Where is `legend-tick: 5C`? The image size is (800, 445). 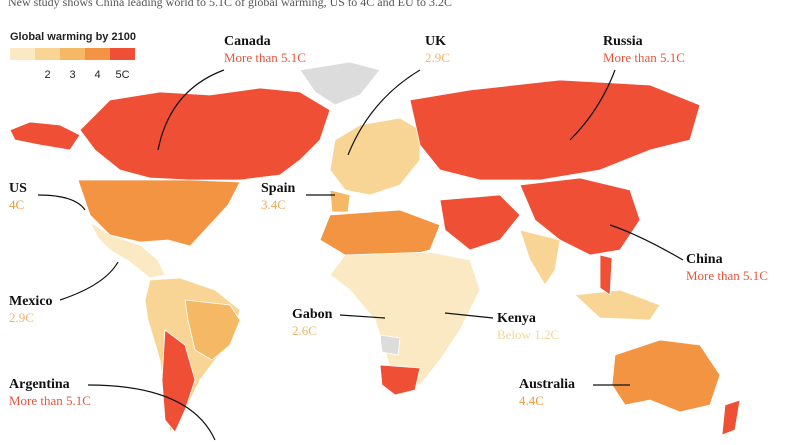 legend-tick: 5C is located at coordinates (122, 75).